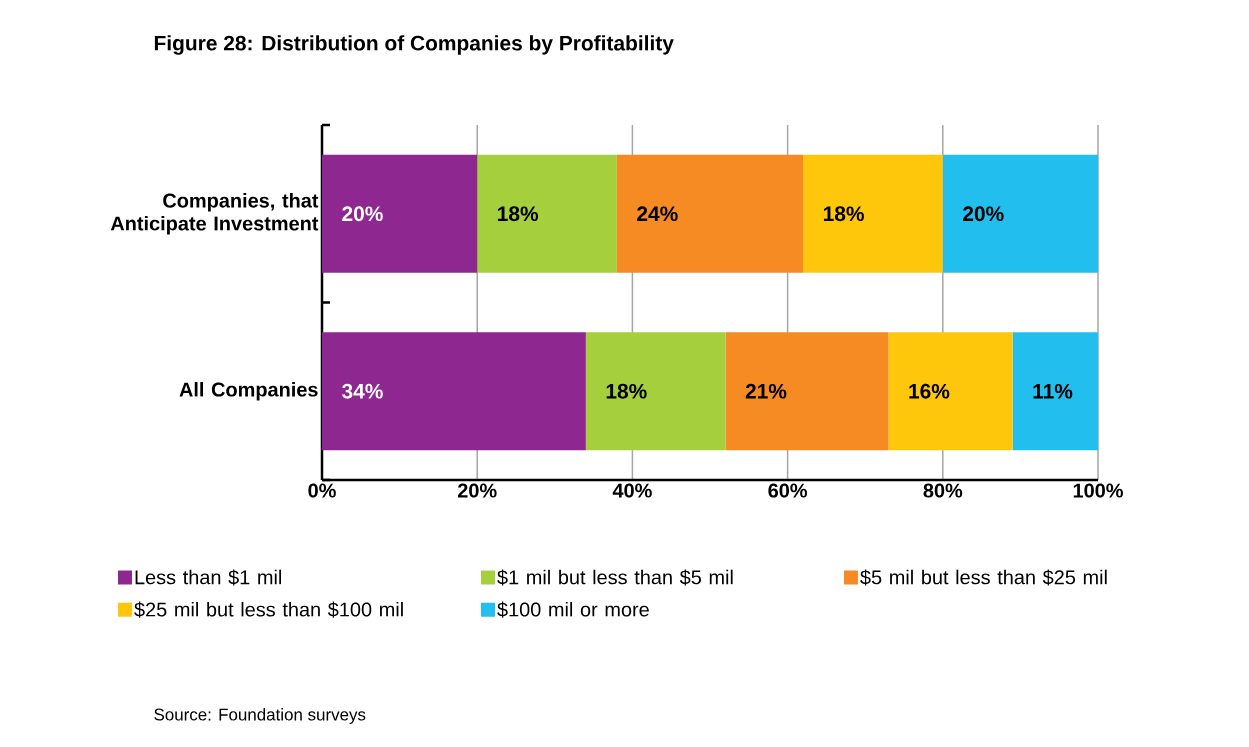 This screenshot has height=747, width=1249. What do you see at coordinates (766, 391) in the screenshot?
I see `data-label: 21%` at bounding box center [766, 391].